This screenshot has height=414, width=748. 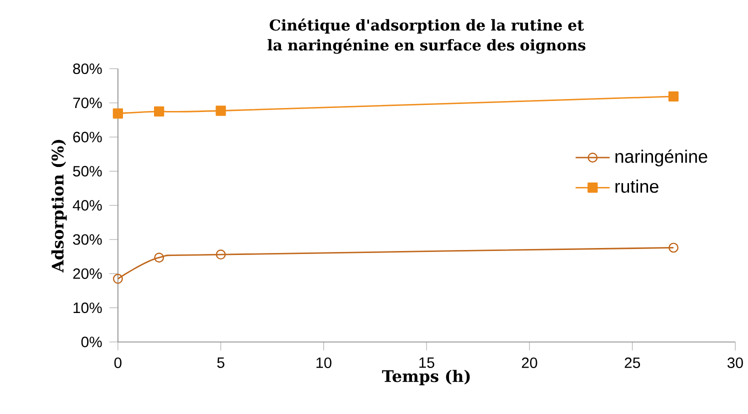 I want to click on y-tick-label: 70%, so click(x=87, y=103).